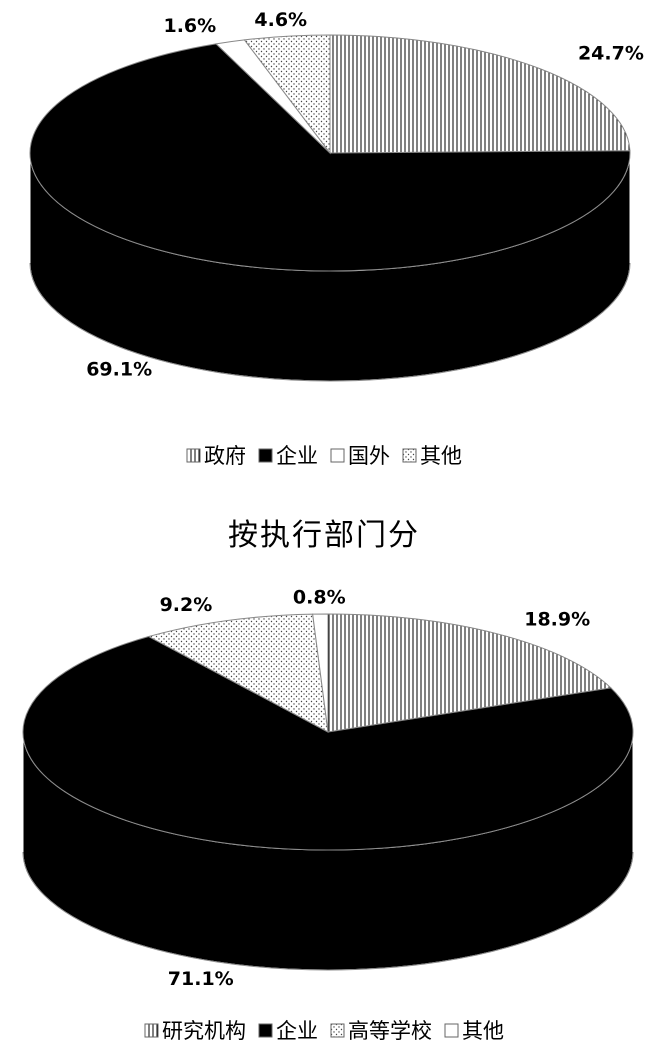  Describe the element at coordinates (611, 54) in the screenshot. I see `data-label-1: 24.7%` at that location.